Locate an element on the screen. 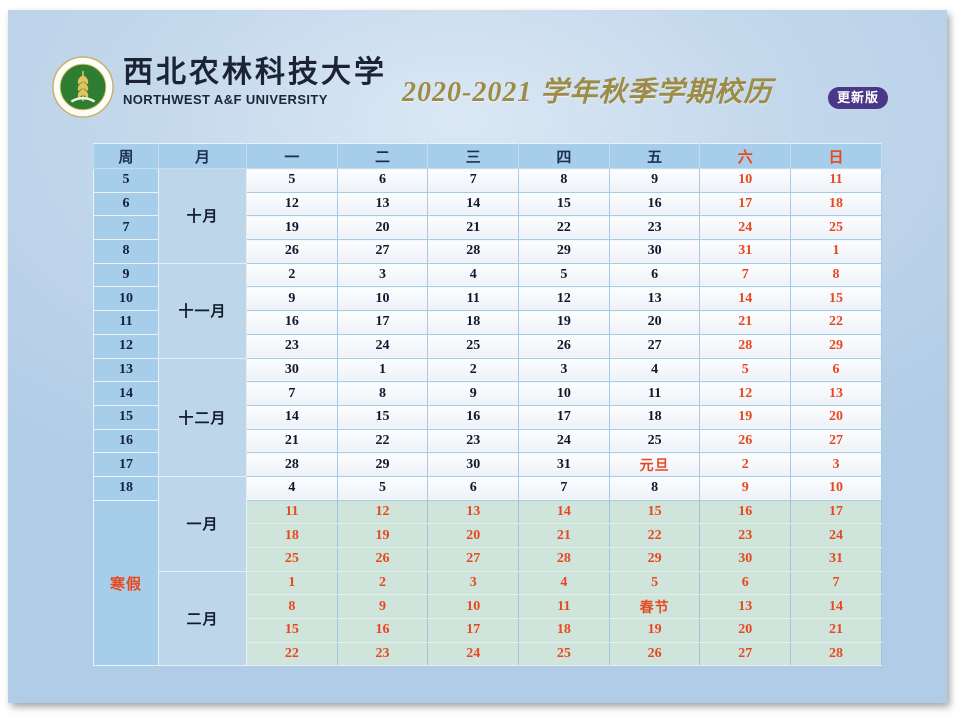 The width and height of the screenshot is (960, 718). week-number-cell: 15 is located at coordinates (126, 417).